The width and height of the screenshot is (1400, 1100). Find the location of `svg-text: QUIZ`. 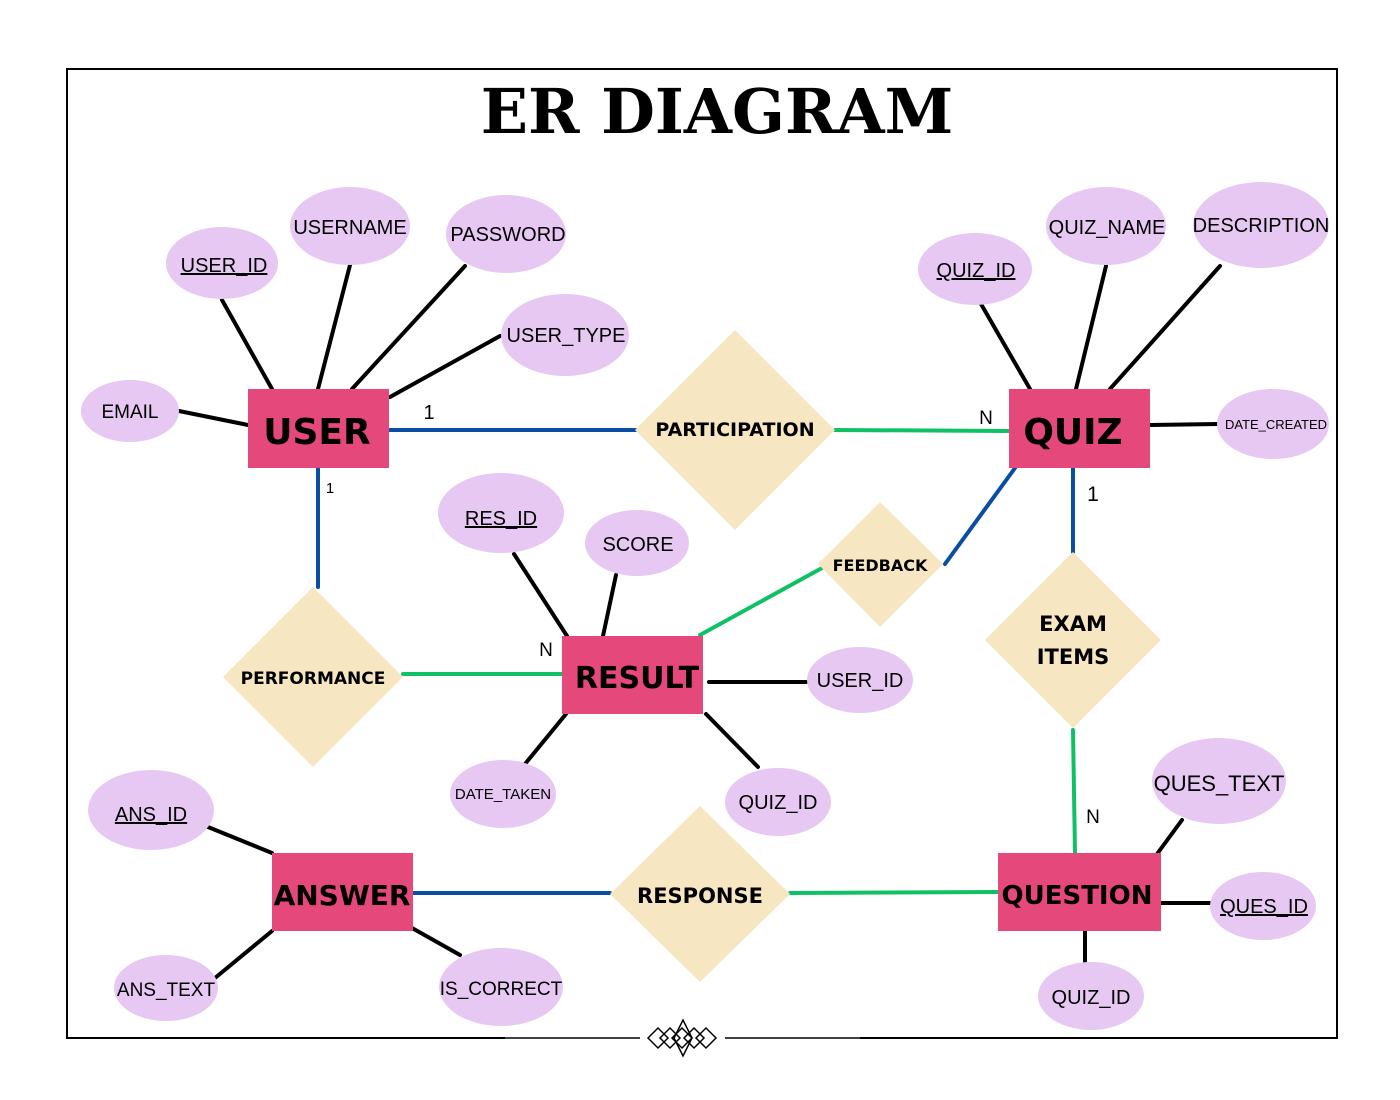

svg-text: QUIZ is located at coordinates (1072, 432).